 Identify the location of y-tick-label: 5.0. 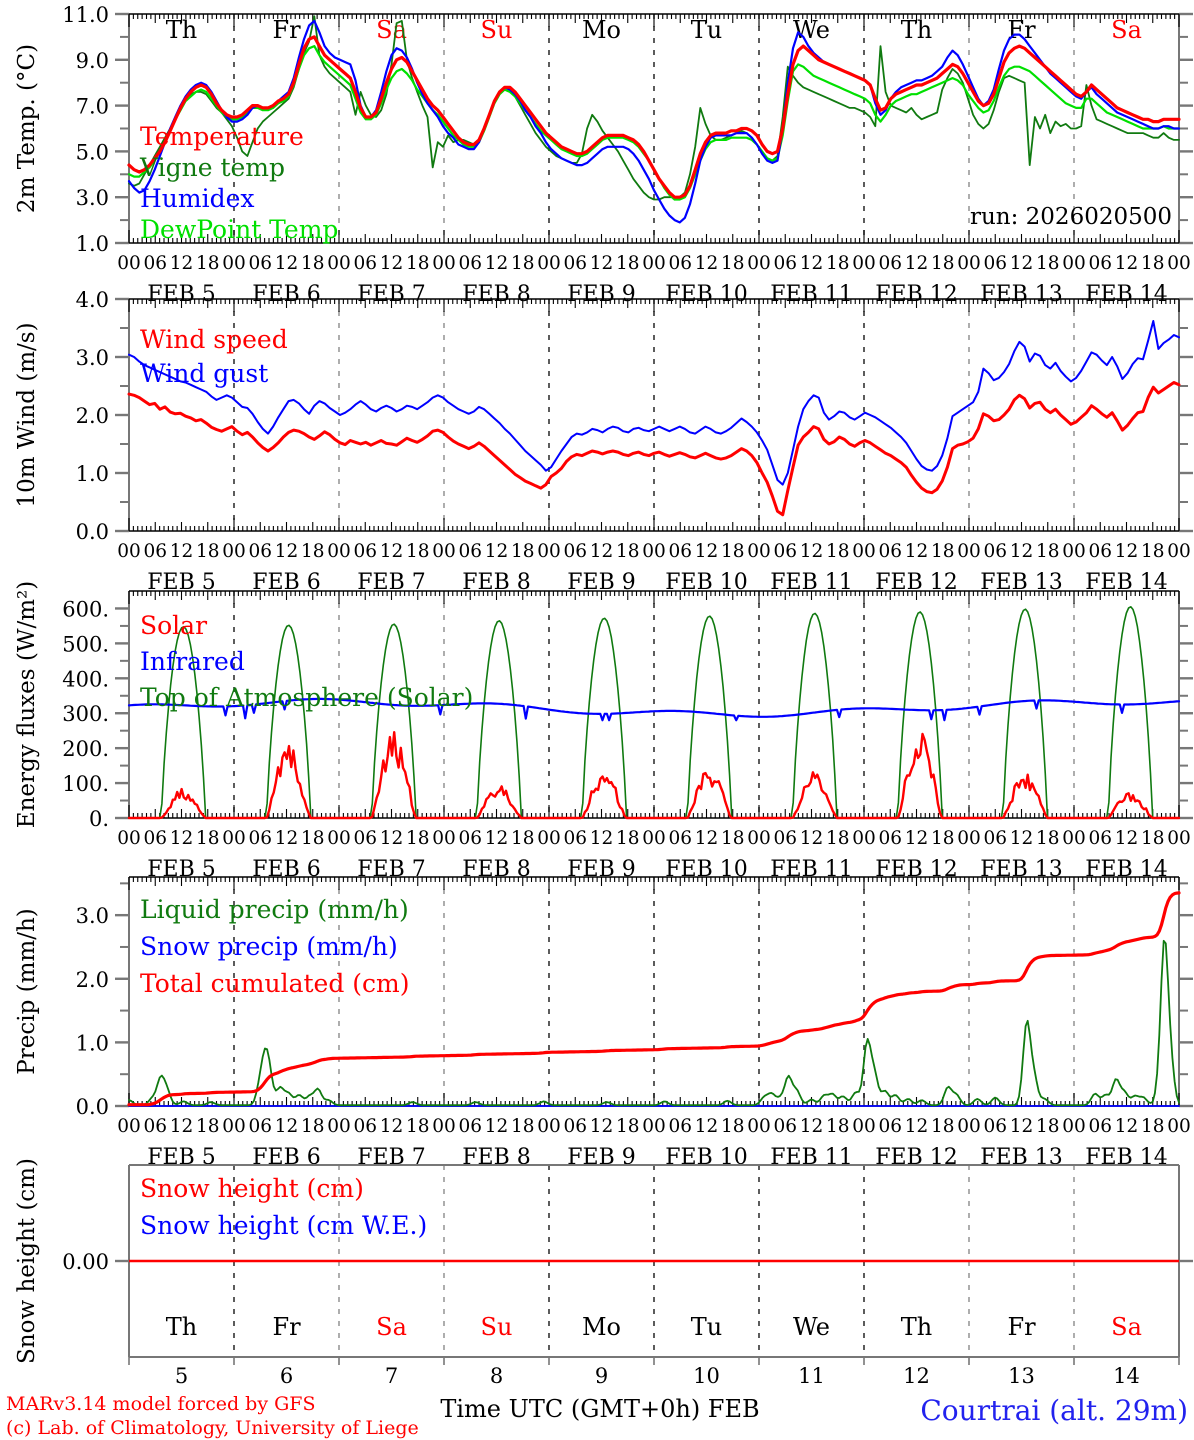
(92, 152).